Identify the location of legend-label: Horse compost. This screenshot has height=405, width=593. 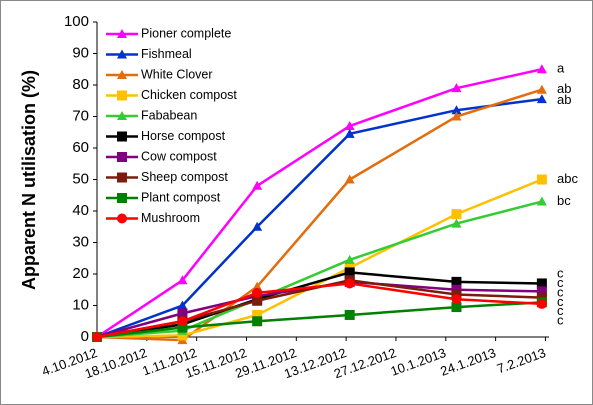
(183, 136).